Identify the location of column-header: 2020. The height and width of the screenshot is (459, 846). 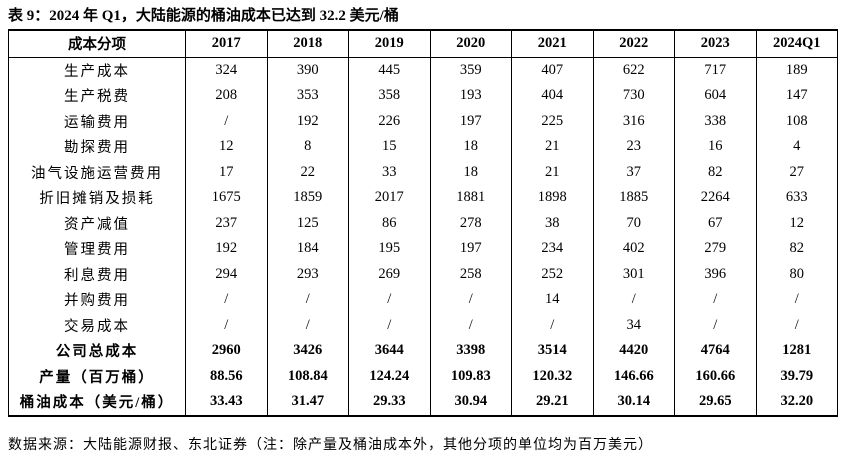
(470, 43).